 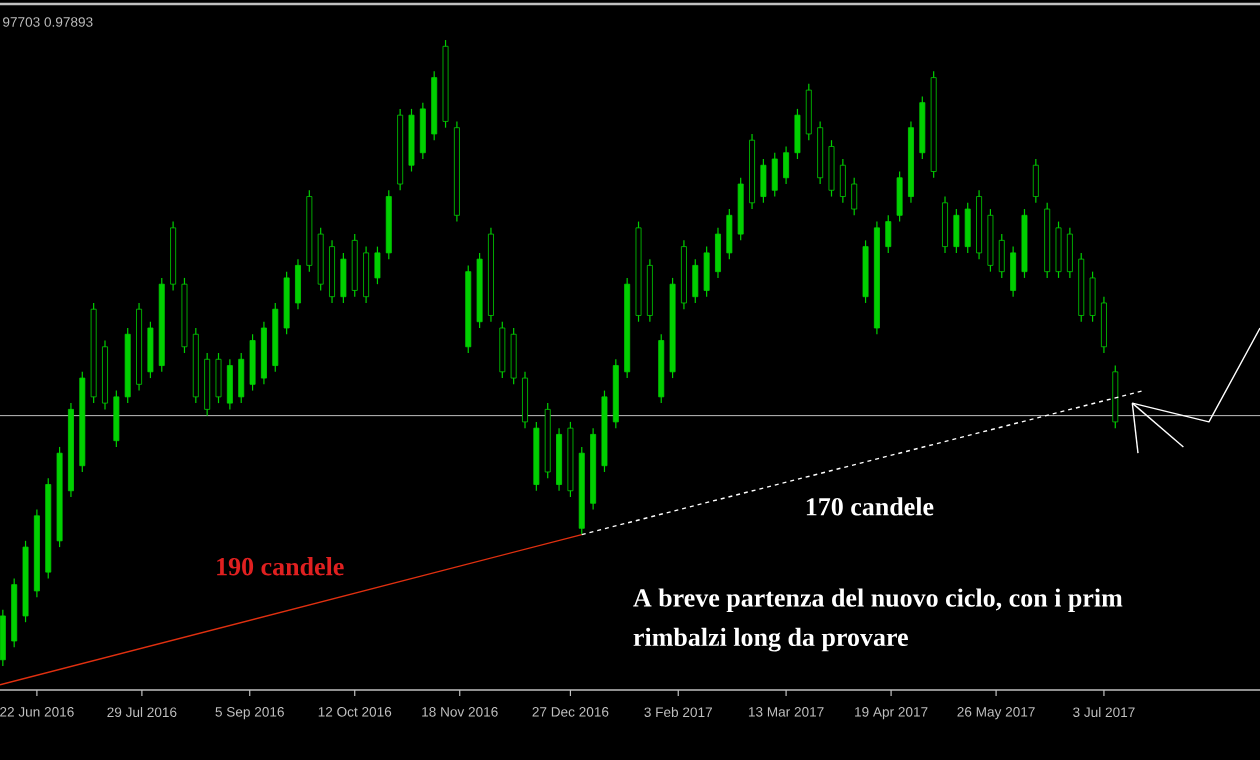 What do you see at coordinates (878, 600) in the screenshot?
I see `annotation: A breve partenza del nuovo ciclo, con i prim` at bounding box center [878, 600].